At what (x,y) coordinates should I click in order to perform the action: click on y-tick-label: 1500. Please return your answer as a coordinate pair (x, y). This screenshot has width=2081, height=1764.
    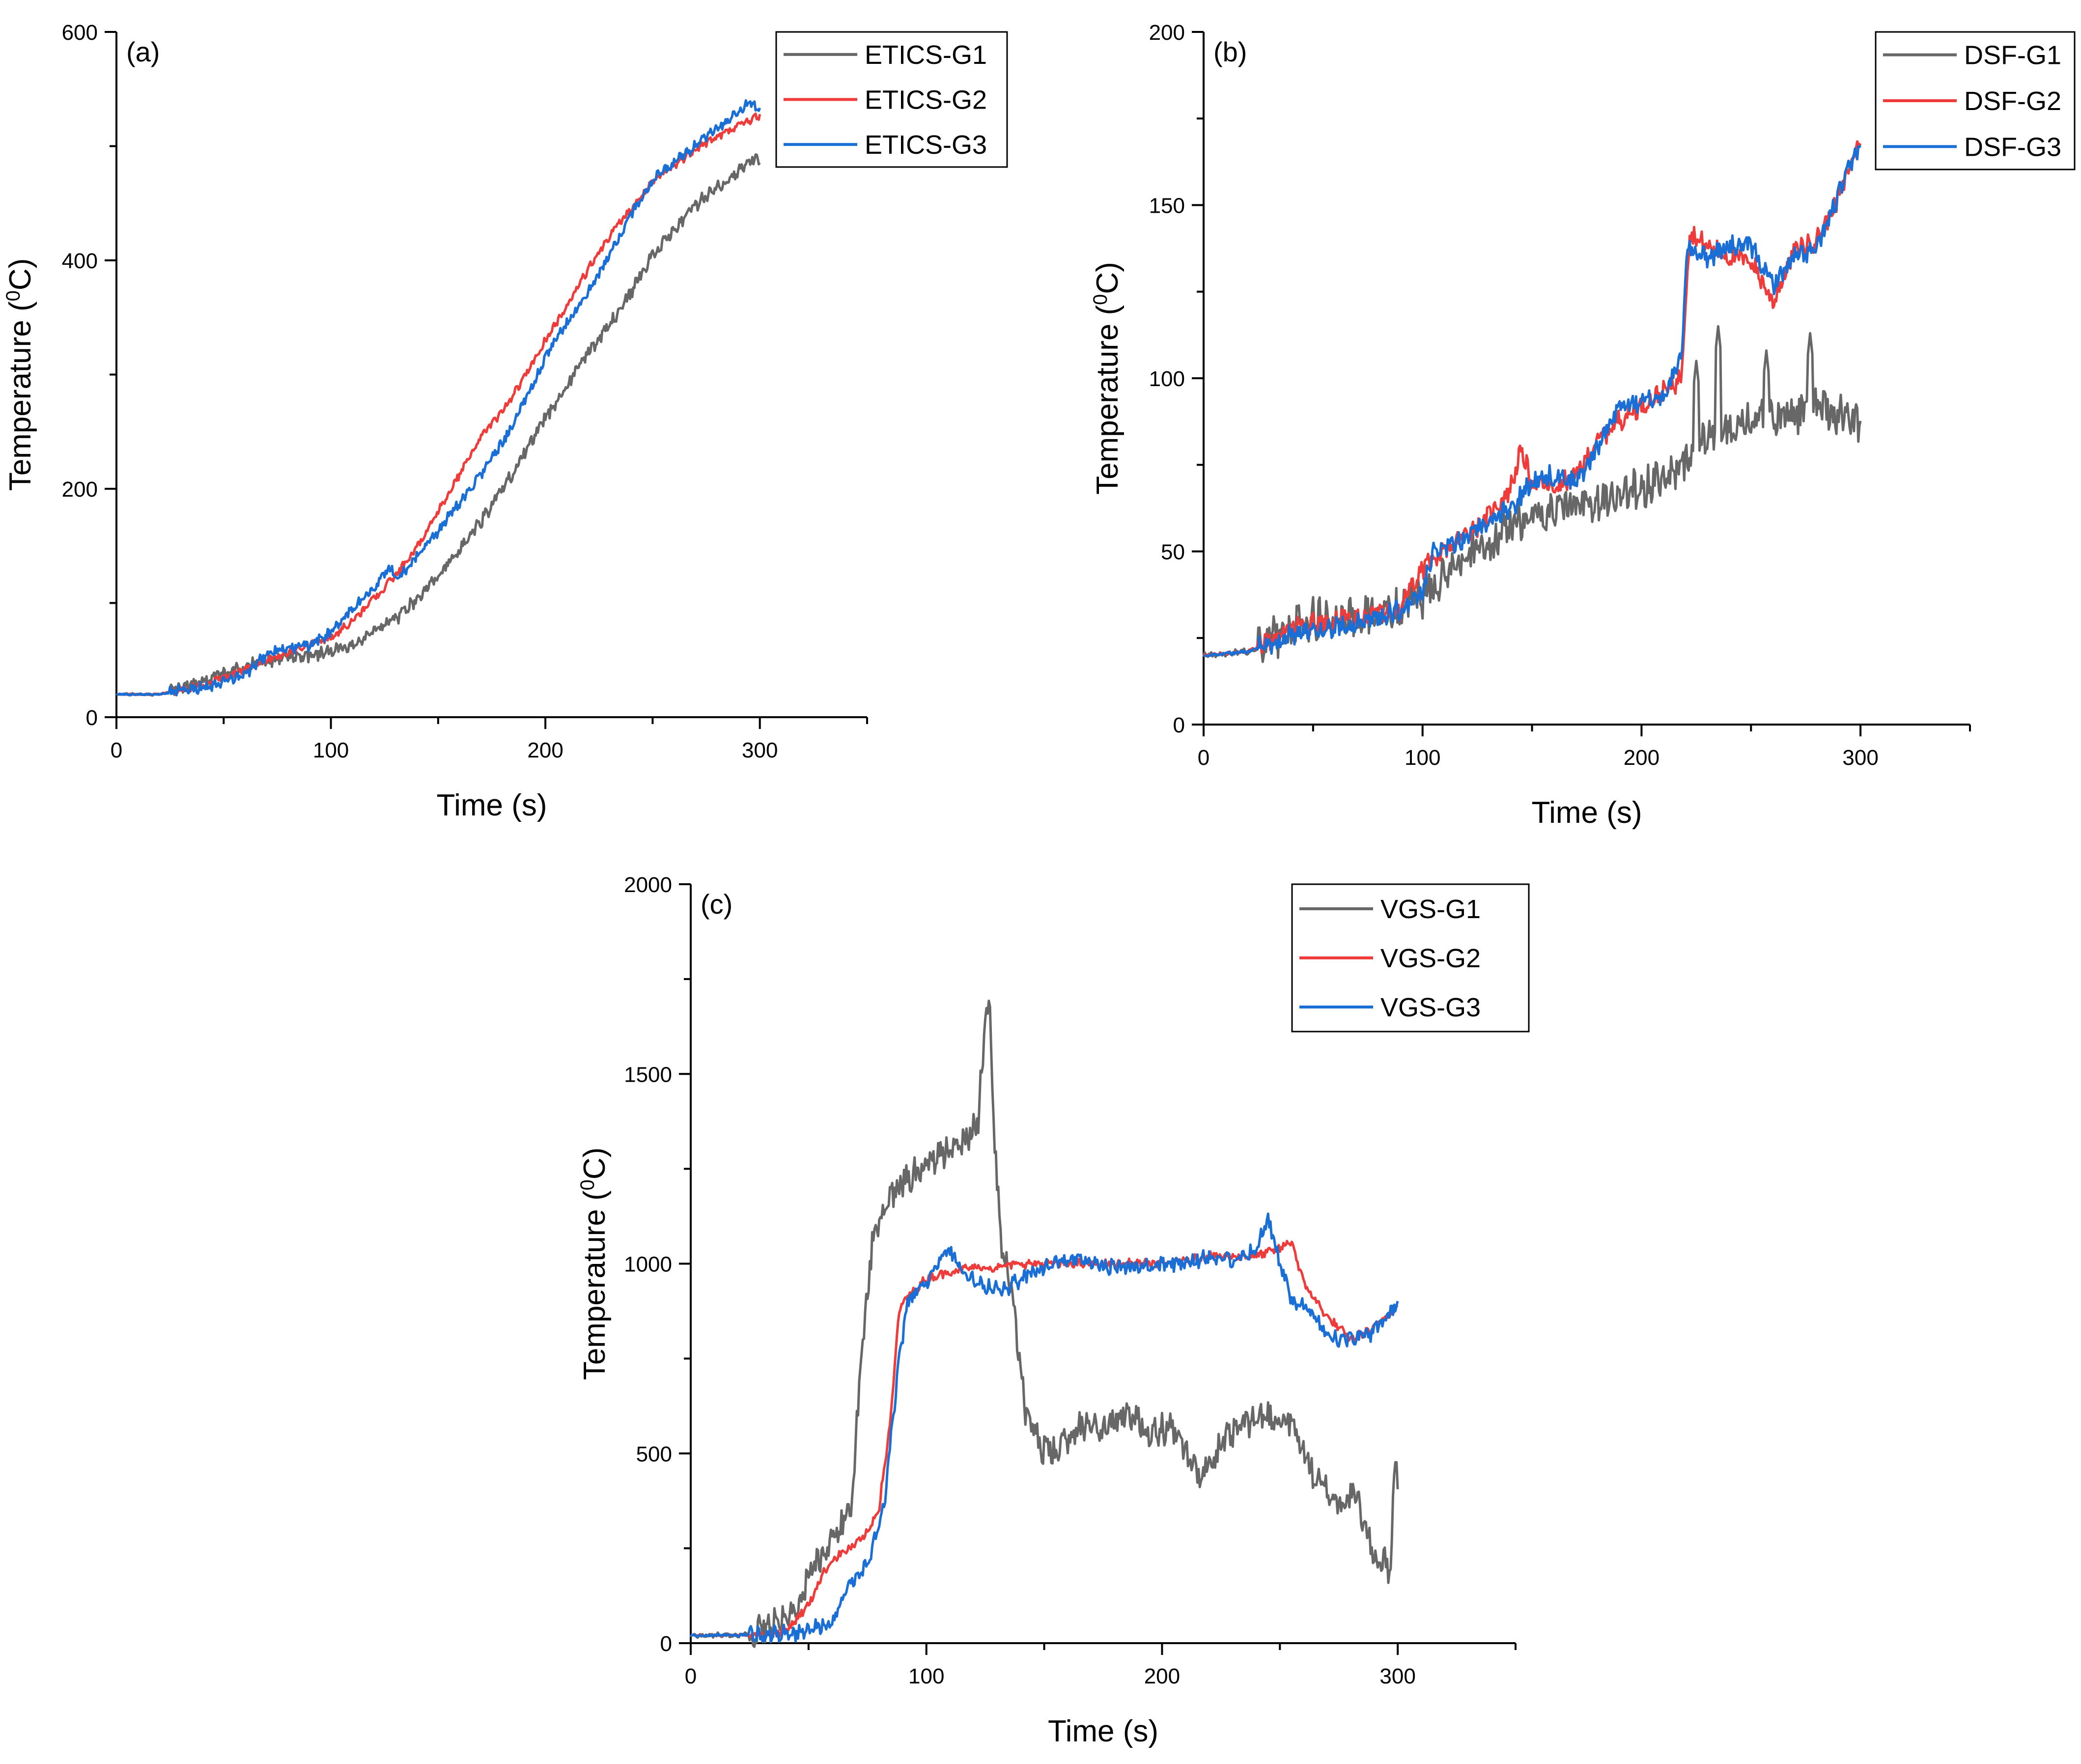
    Looking at the image, I should click on (648, 1075).